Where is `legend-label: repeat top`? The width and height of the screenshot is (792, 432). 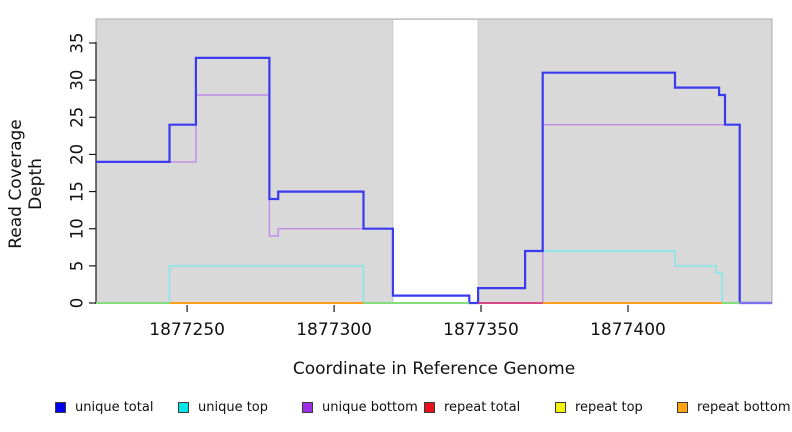 legend-label: repeat top is located at coordinates (609, 407).